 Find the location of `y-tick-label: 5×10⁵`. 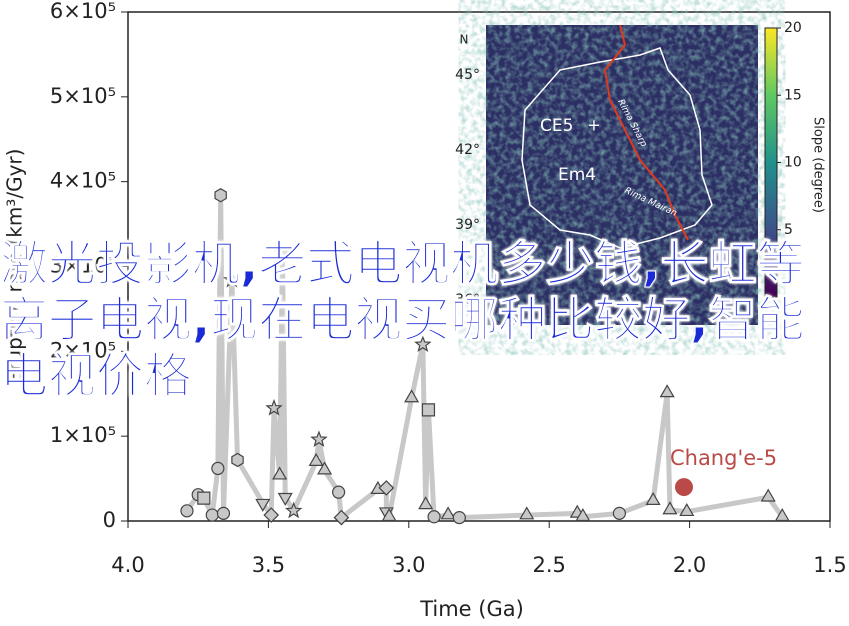

y-tick-label: 5×10⁵ is located at coordinates (83, 96).